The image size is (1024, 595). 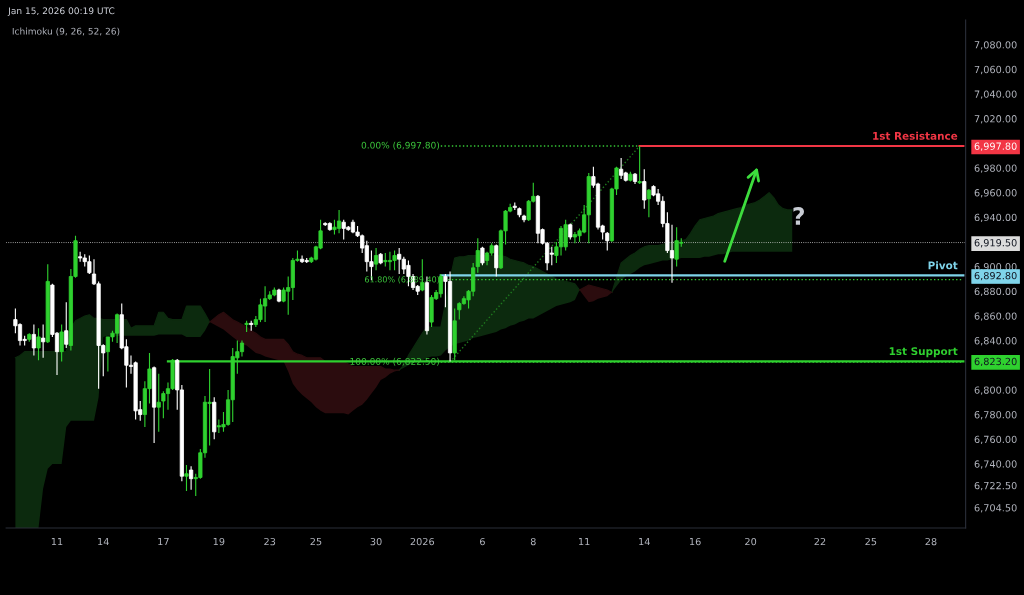 What do you see at coordinates (61, 11) in the screenshot?
I see `chart-title: Jan 15, 2026 00:19 UTC` at bounding box center [61, 11].